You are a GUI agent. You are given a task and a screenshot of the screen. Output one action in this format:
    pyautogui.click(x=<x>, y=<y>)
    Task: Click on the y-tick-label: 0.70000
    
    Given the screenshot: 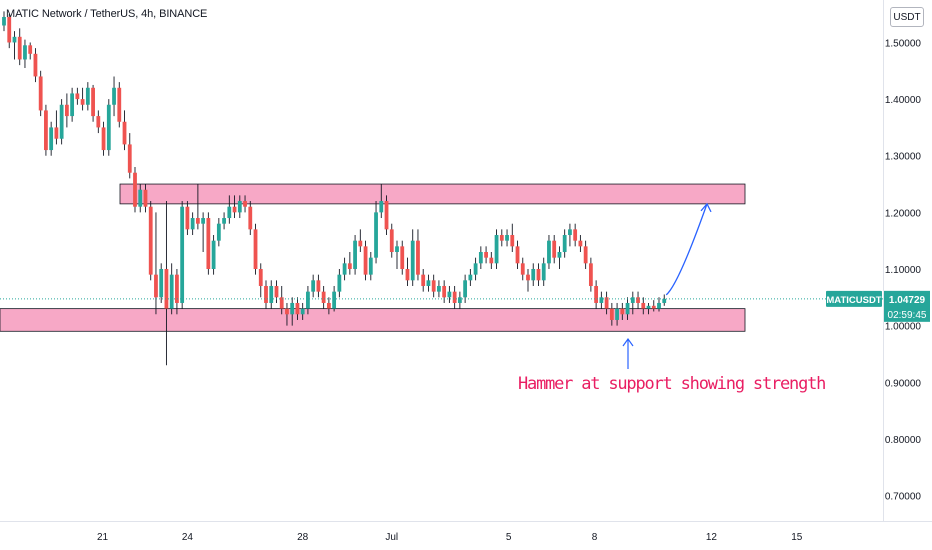 What is the action you would take?
    pyautogui.click(x=903, y=497)
    